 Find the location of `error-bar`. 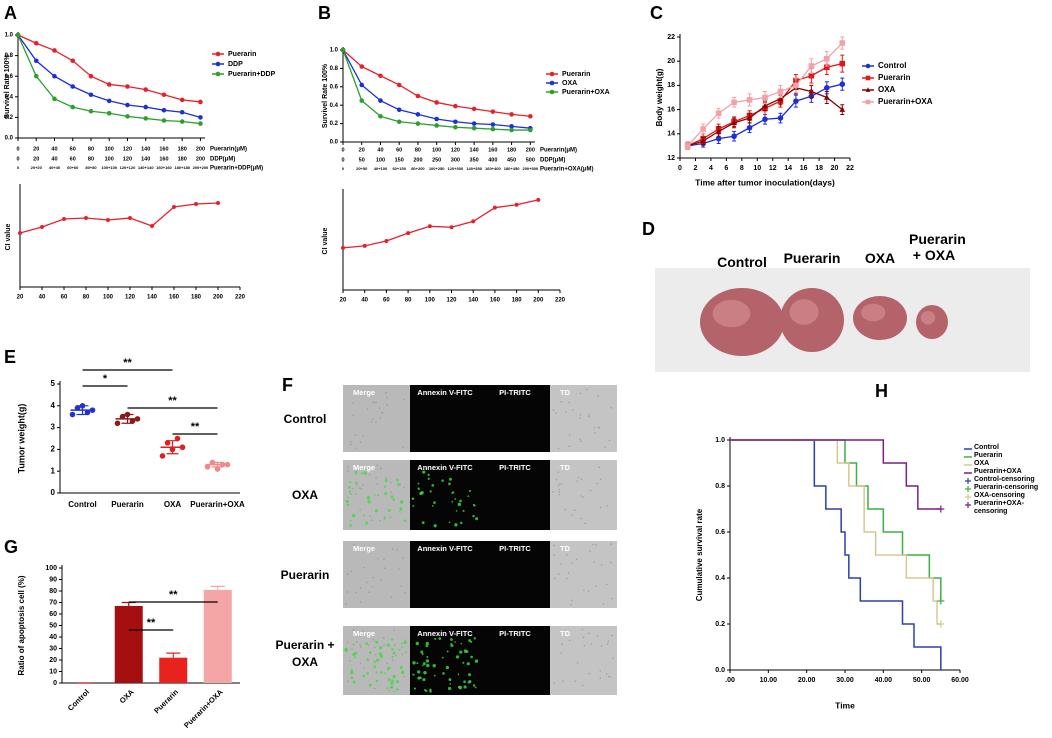

error-bar is located at coordinates (217, 587).